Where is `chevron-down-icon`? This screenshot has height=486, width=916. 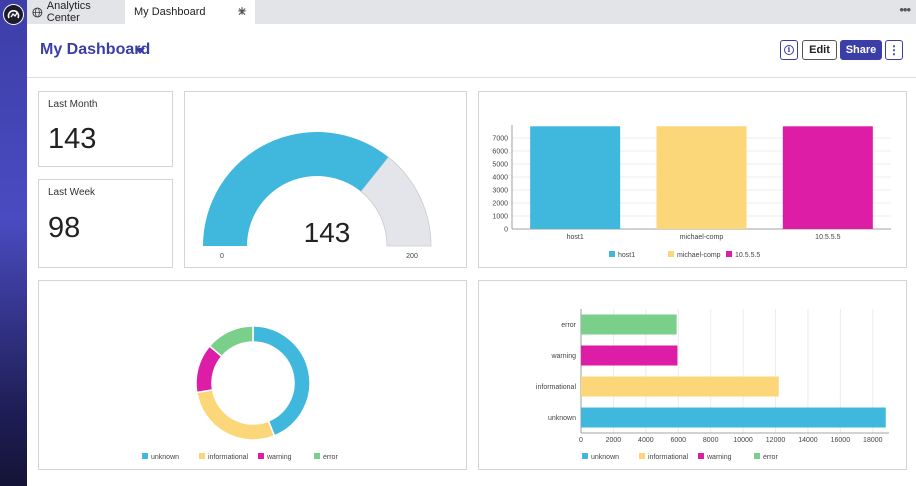 chevron-down-icon is located at coordinates (140, 51).